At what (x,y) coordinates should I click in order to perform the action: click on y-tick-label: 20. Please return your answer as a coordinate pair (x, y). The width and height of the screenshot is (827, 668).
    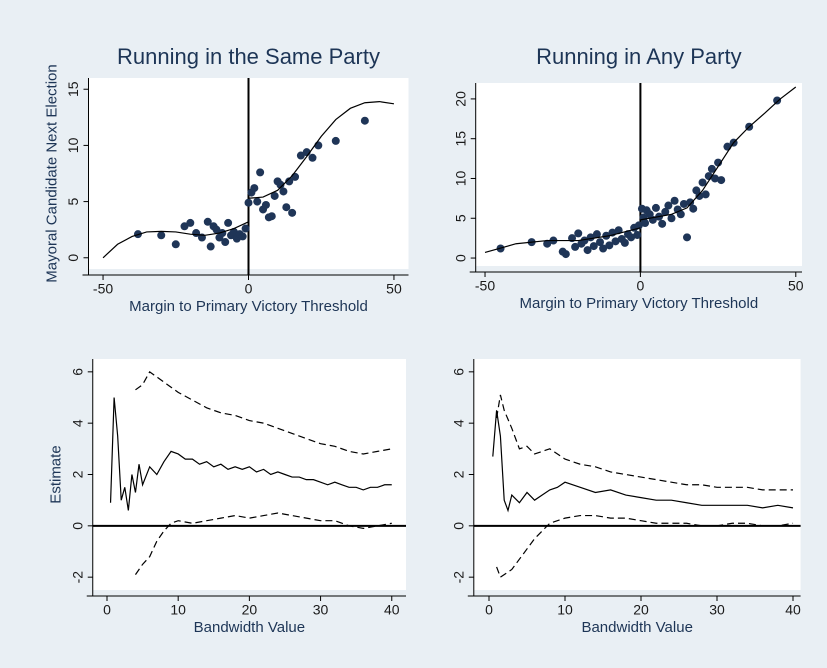
    Looking at the image, I should click on (460, 99).